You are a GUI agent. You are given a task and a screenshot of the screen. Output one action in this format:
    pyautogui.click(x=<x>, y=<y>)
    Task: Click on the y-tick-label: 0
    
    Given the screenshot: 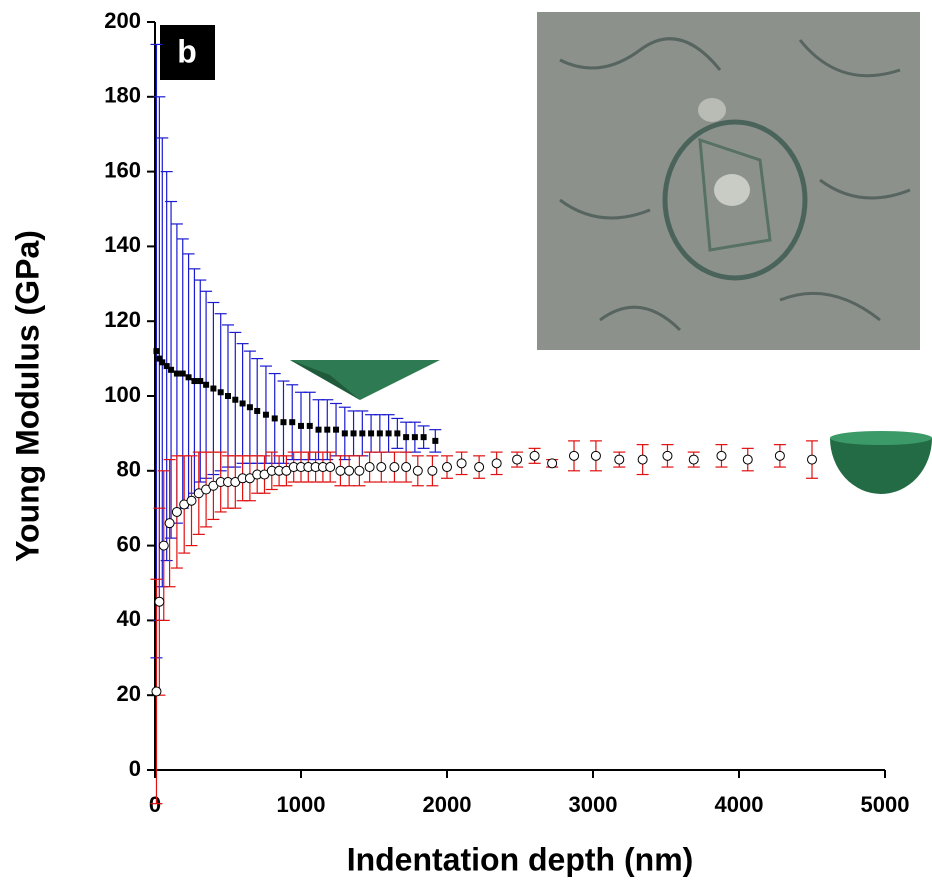 What is the action you would take?
    pyautogui.click(x=135, y=768)
    